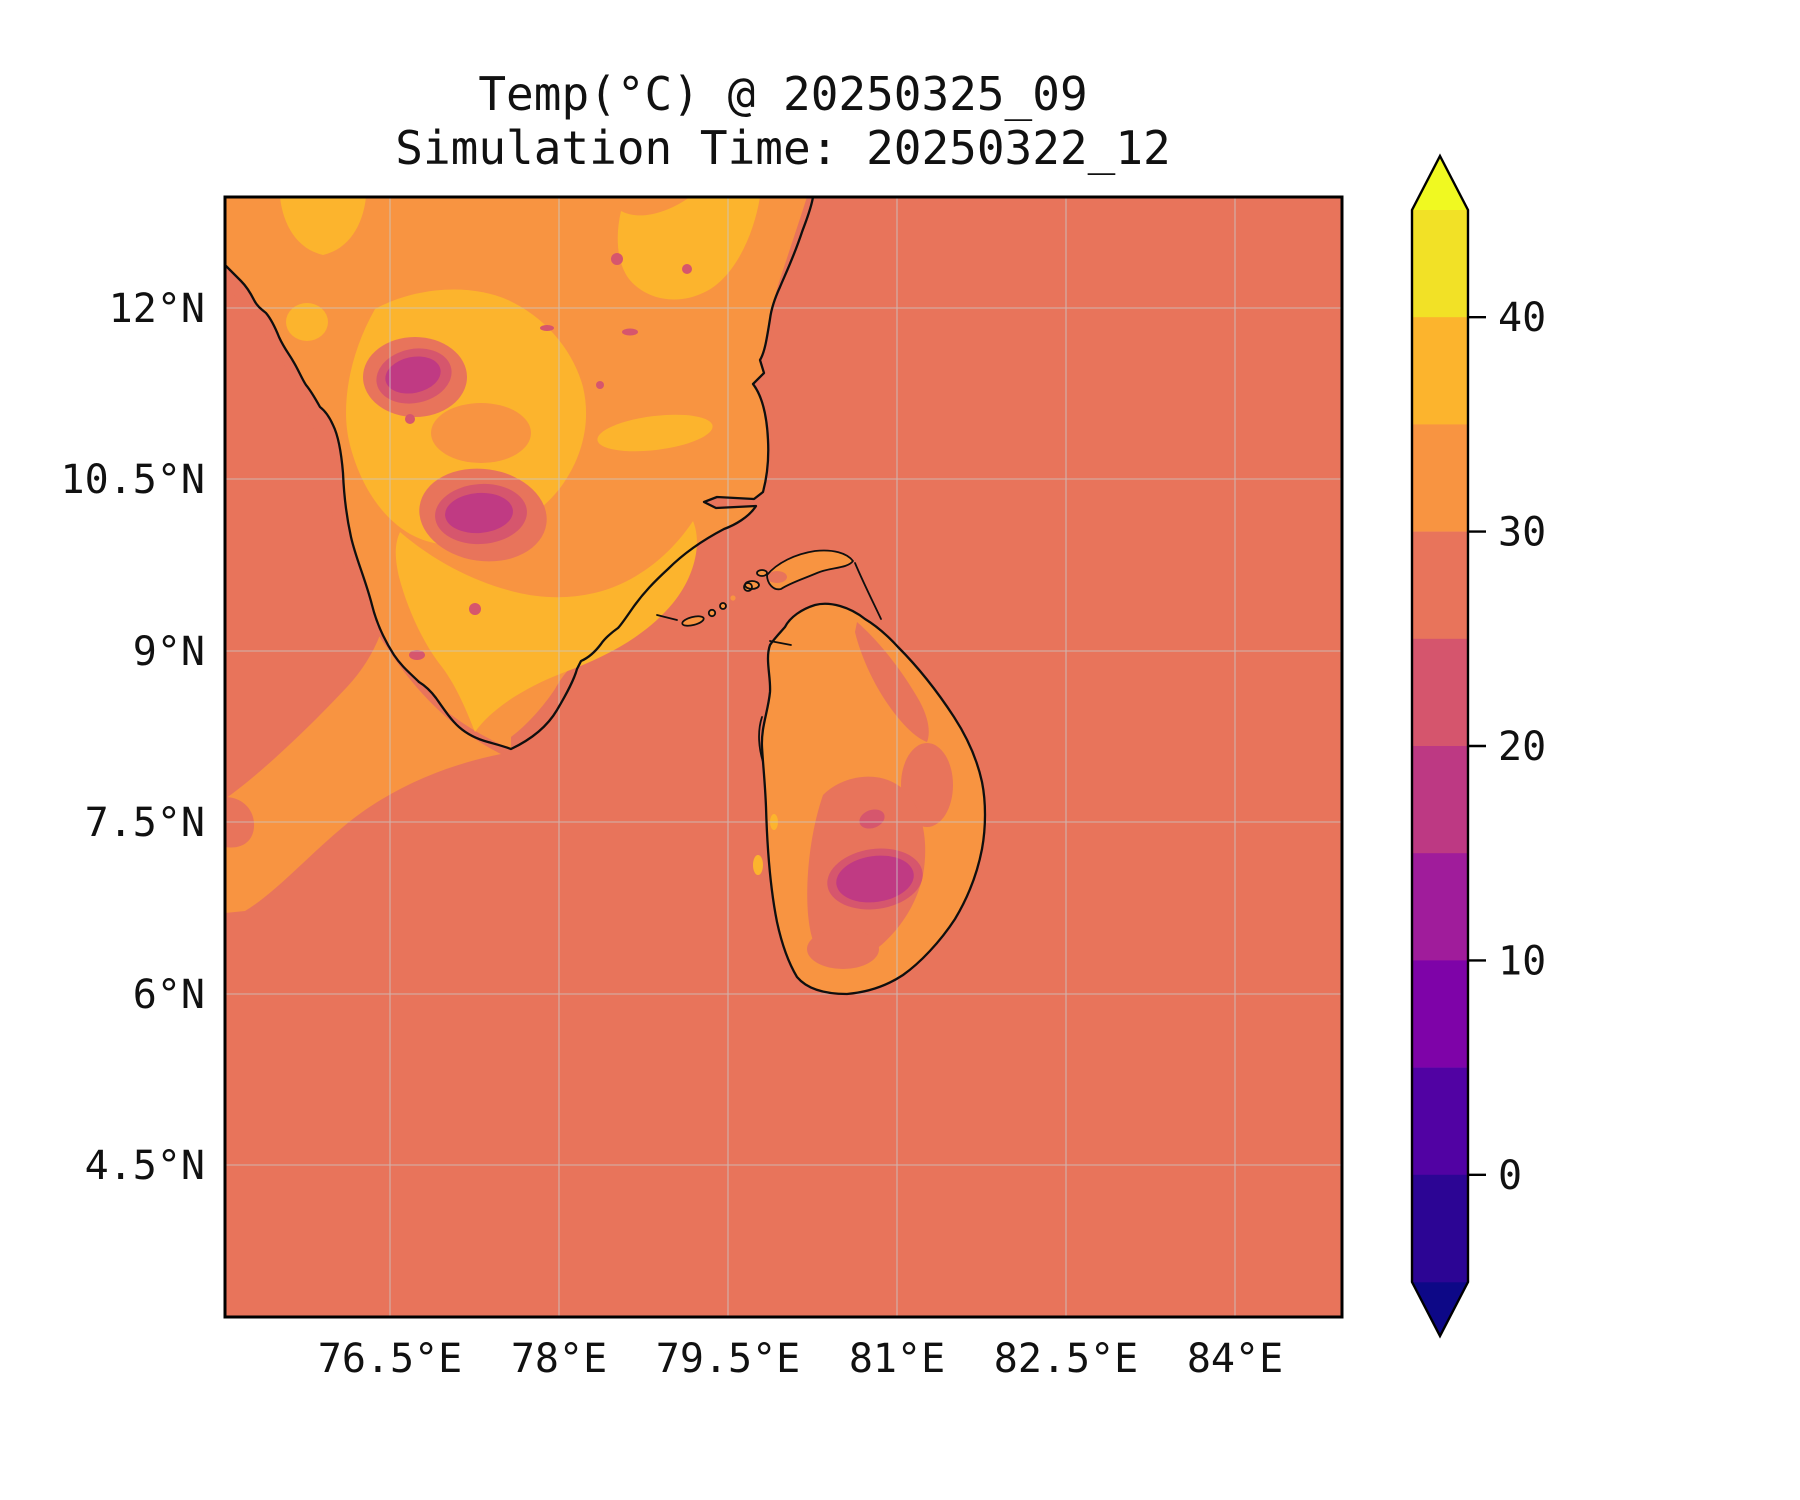 The width and height of the screenshot is (1800, 1500). What do you see at coordinates (758, 865) in the screenshot?
I see `hot-speck` at bounding box center [758, 865].